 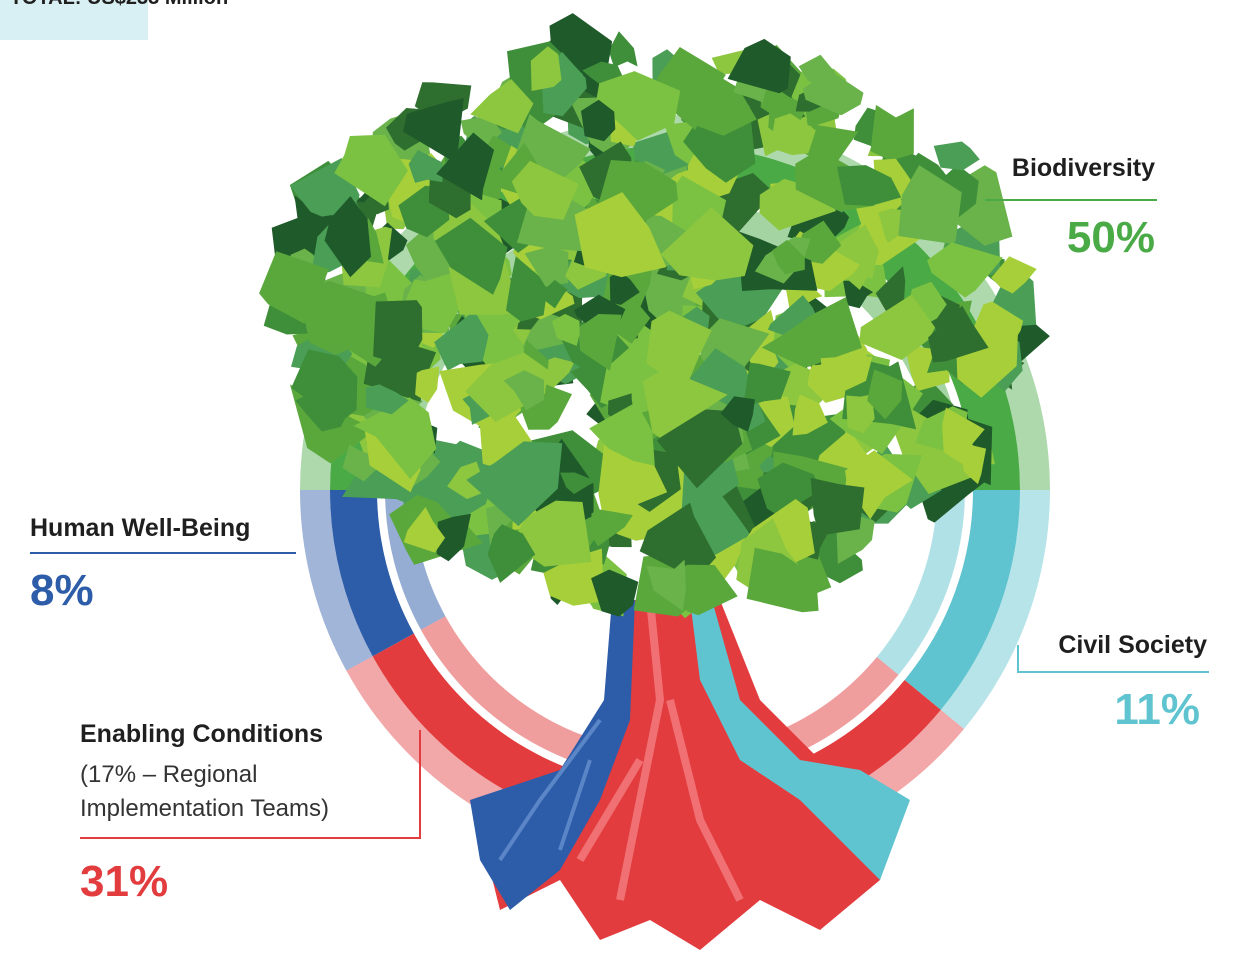 What do you see at coordinates (201, 734) in the screenshot?
I see `category-label: Enabling Conditions` at bounding box center [201, 734].